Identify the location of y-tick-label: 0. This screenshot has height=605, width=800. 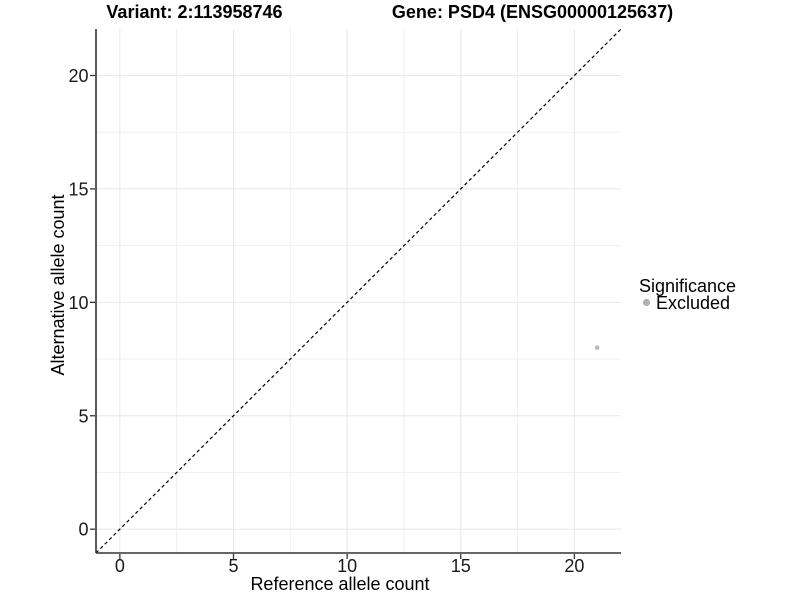
(83, 530).